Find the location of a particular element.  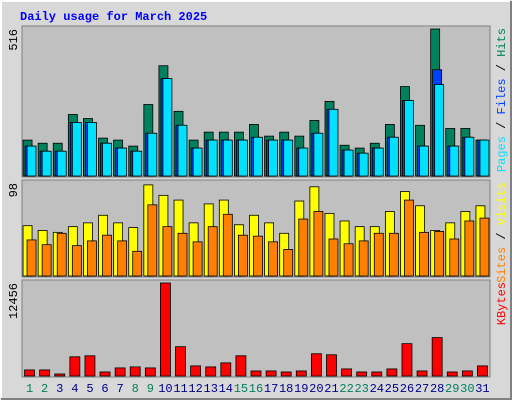

x-tick-label: 21 is located at coordinates (331, 389).